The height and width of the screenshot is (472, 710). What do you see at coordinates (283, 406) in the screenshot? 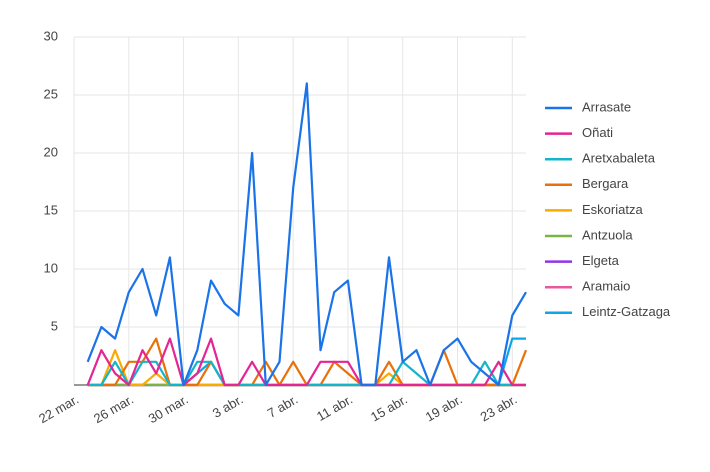
I see `x-tick-label: 7 abr.` at bounding box center [283, 406].